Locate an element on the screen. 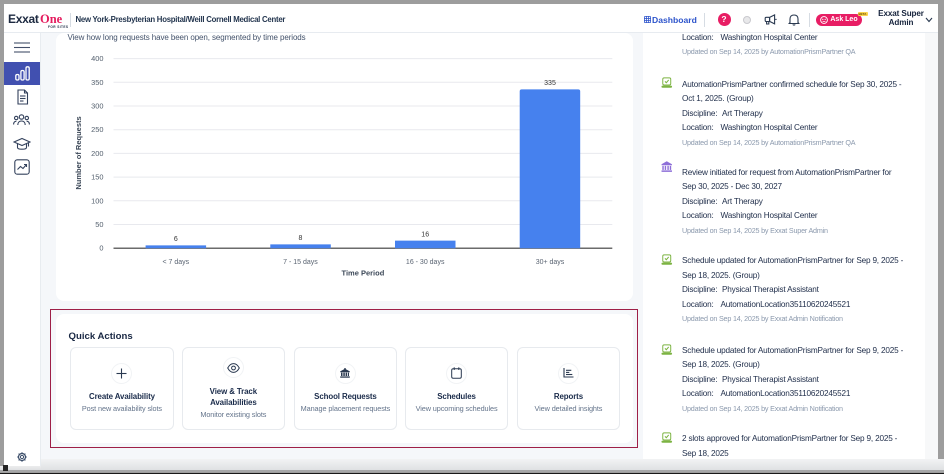 This screenshot has height=474, width=944. svg-text: 200 is located at coordinates (97, 153).